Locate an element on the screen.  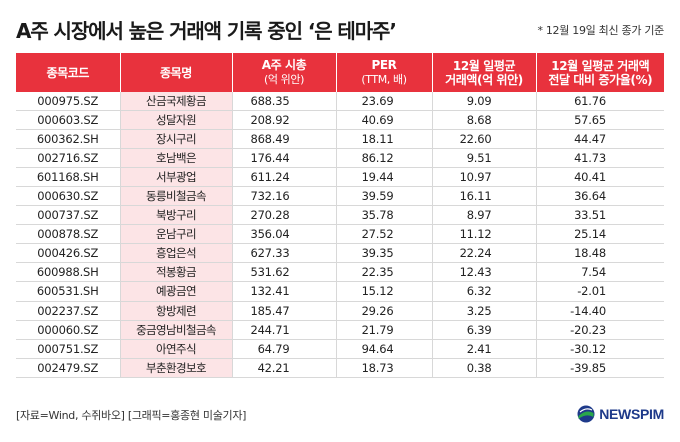
stock-code-cell: 600362.SH is located at coordinates (68, 139).